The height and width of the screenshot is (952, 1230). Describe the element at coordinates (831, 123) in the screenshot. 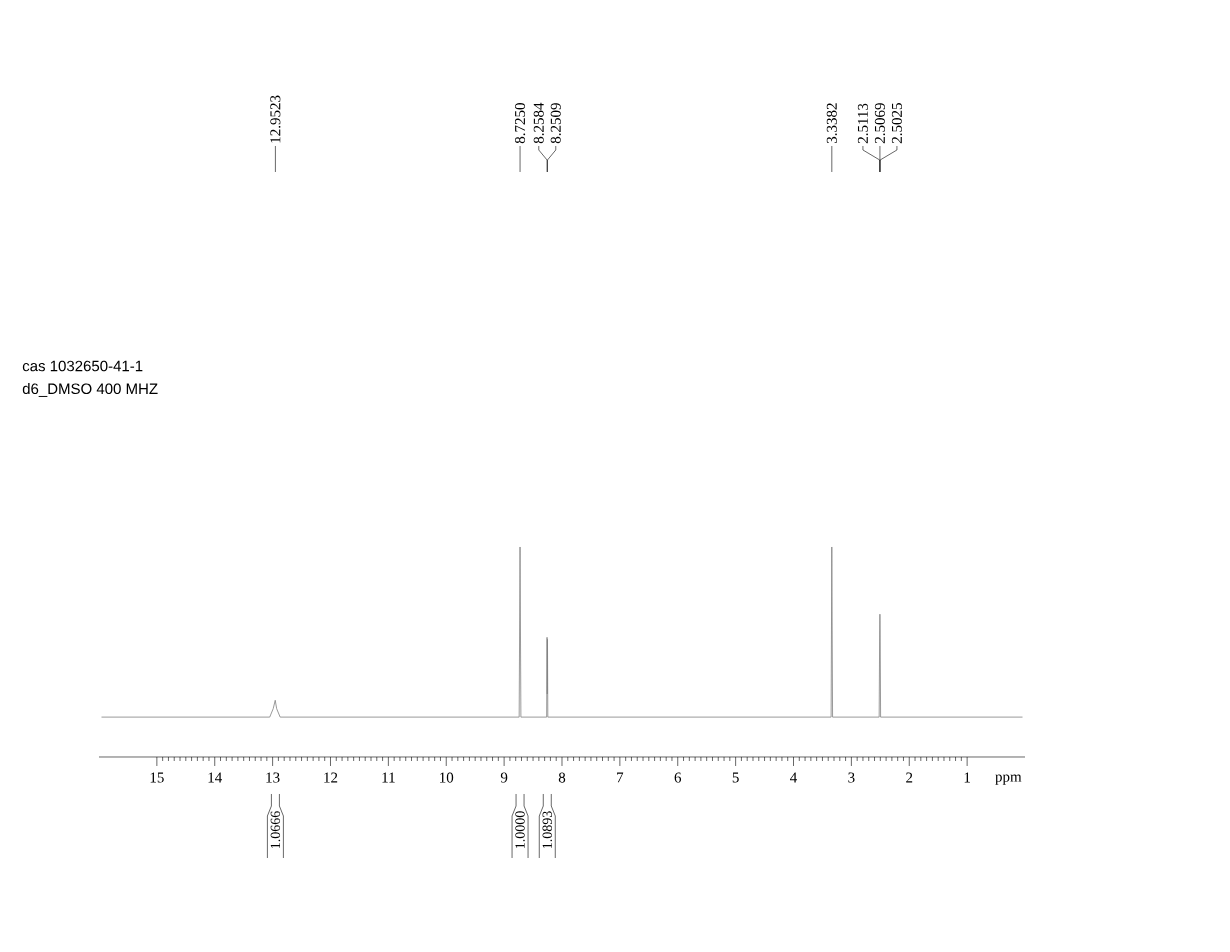

I see `annotation: 3.3382` at that location.